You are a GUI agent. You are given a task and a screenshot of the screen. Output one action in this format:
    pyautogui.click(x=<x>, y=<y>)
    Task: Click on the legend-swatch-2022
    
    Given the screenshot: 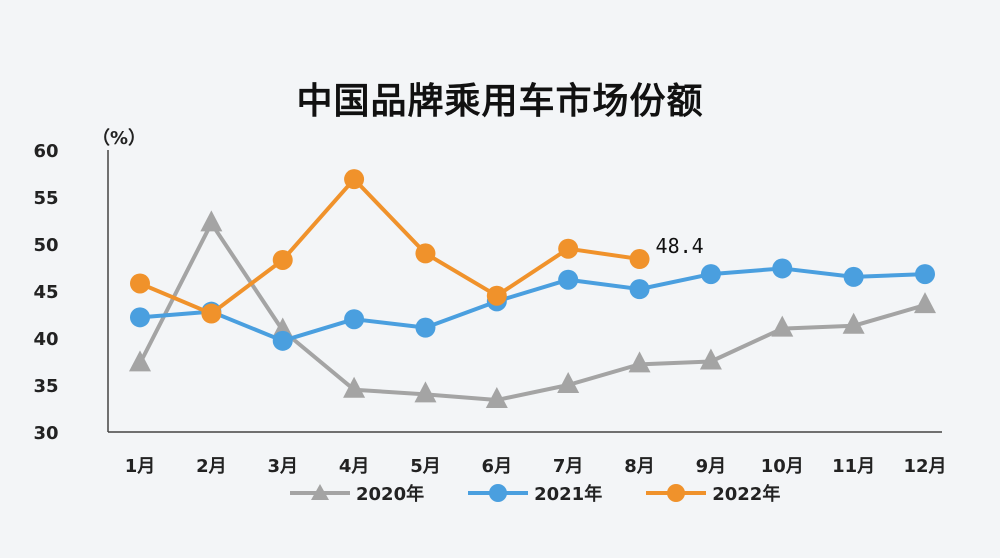 What is the action you would take?
    pyautogui.click(x=676, y=493)
    